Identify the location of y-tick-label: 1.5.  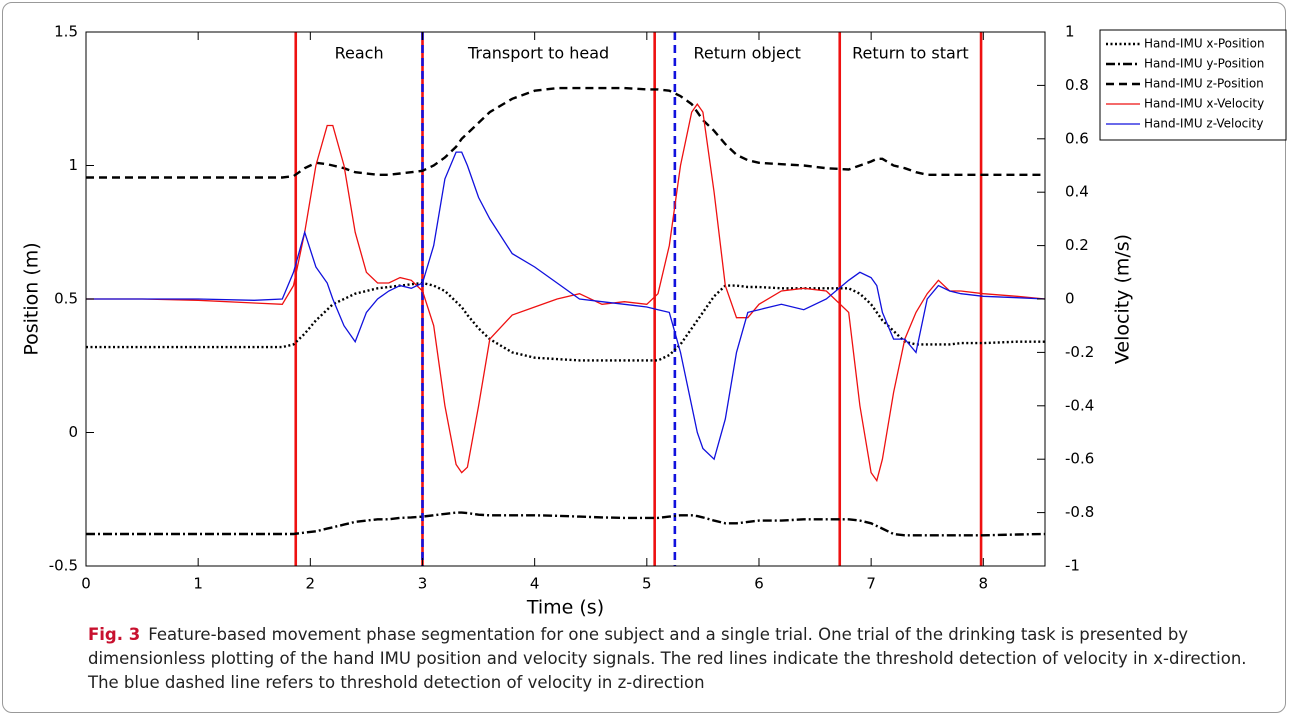
(66, 32).